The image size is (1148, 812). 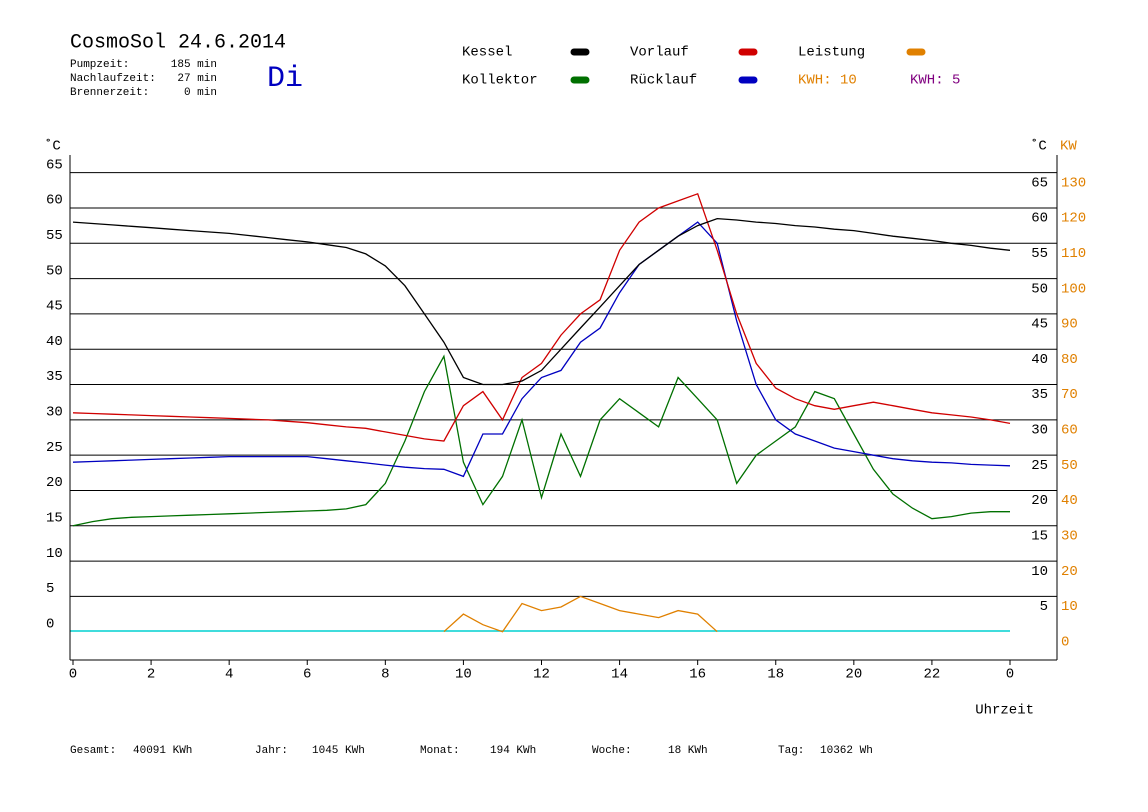 What do you see at coordinates (307, 675) in the screenshot?
I see `x-tick-label: 6` at bounding box center [307, 675].